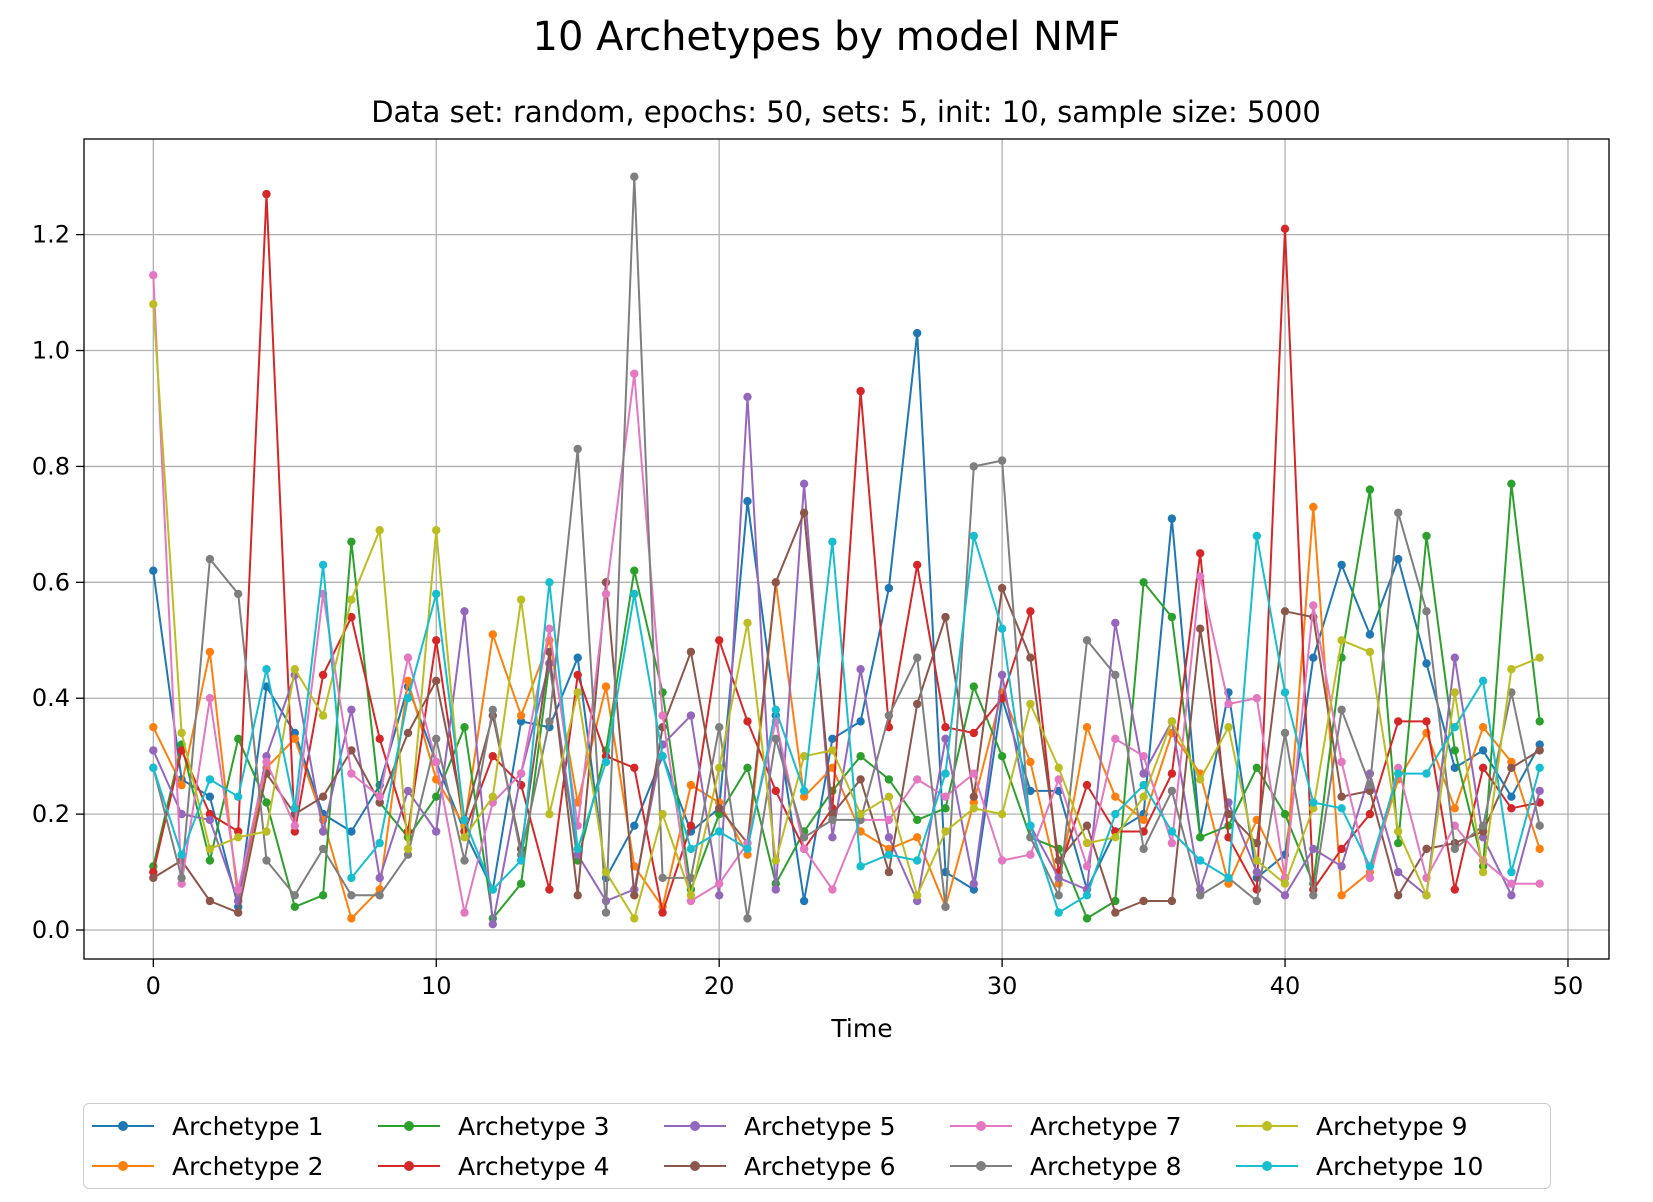 This screenshot has width=1653, height=1202. I want to click on legend-label: Archetype 6, so click(820, 1166).